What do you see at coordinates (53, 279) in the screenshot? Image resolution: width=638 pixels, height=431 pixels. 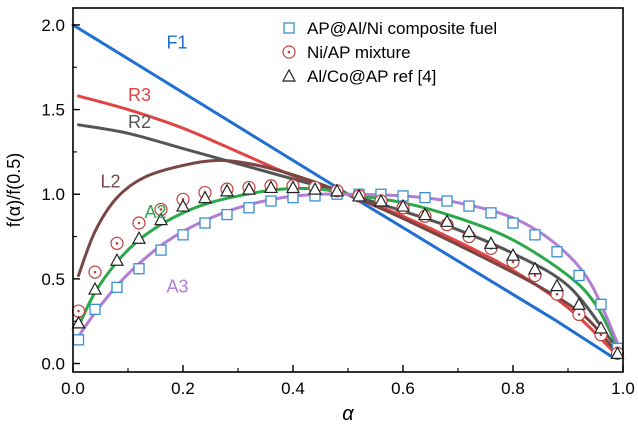 I see `y-tick-label: 0.5` at bounding box center [53, 279].